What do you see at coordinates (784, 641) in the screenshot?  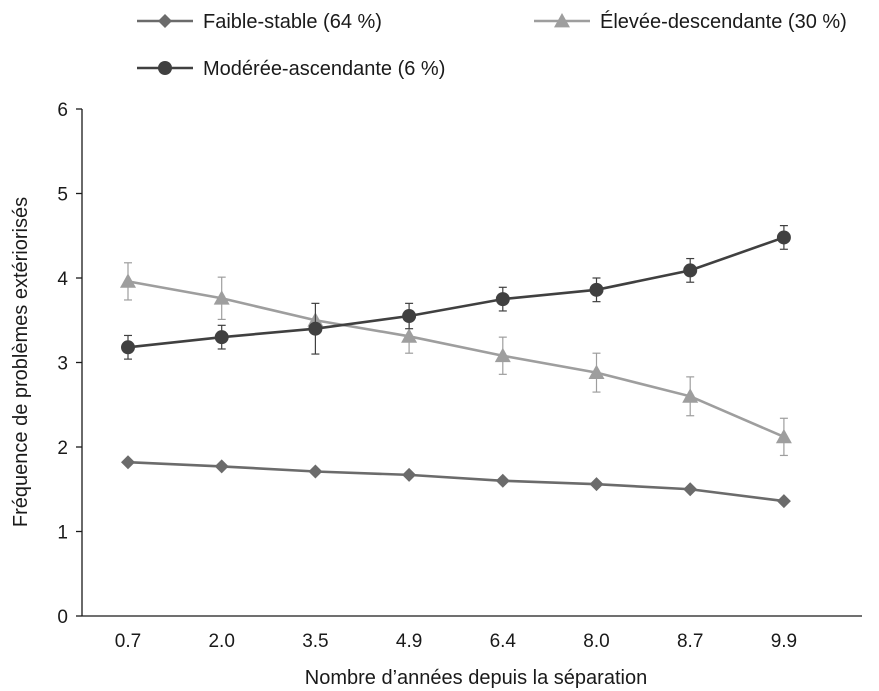 I see `x-tick-label: 9.9` at bounding box center [784, 641].